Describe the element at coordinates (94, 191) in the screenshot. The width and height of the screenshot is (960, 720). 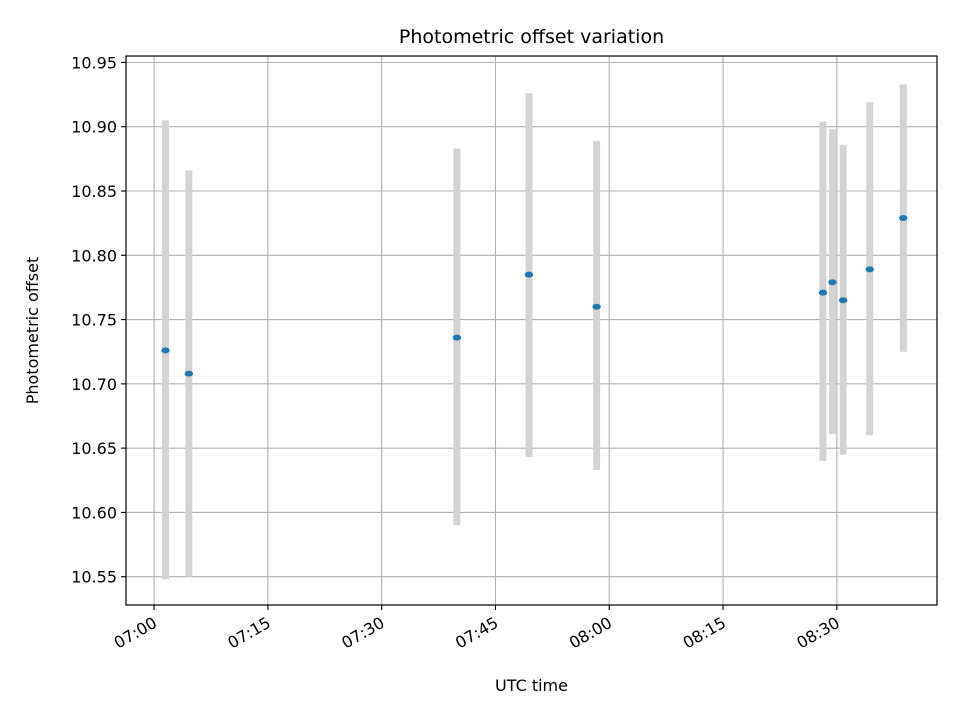
I see `y-tick-label: 10.85` at that location.